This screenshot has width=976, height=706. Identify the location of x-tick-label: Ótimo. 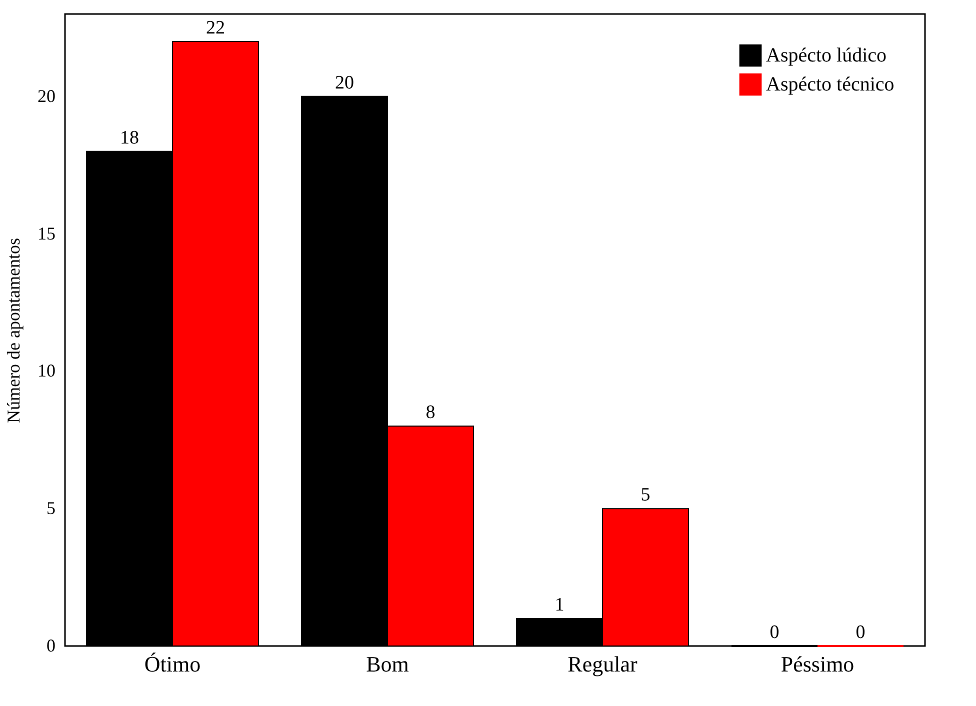
(172, 664).